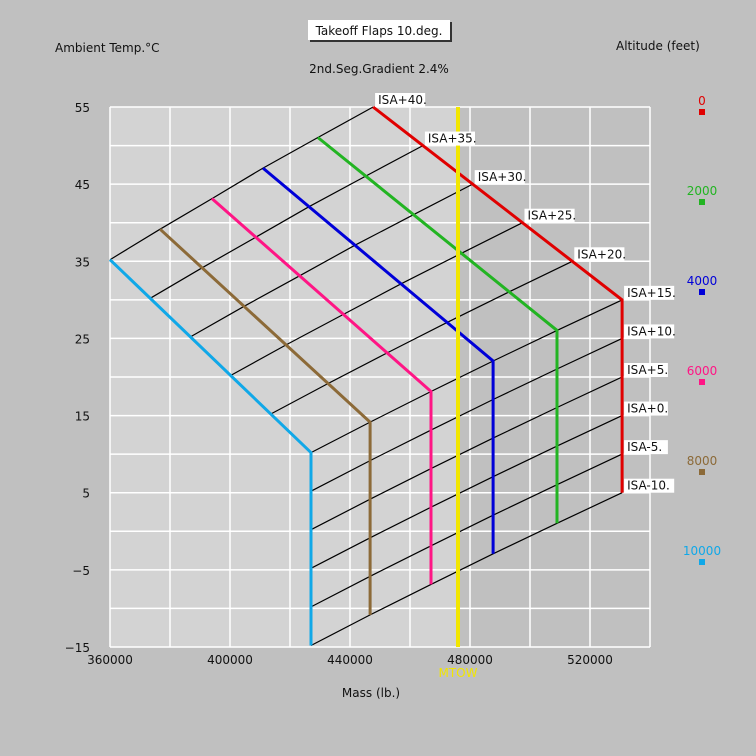  I want to click on y-tick-label: 35, so click(82, 262).